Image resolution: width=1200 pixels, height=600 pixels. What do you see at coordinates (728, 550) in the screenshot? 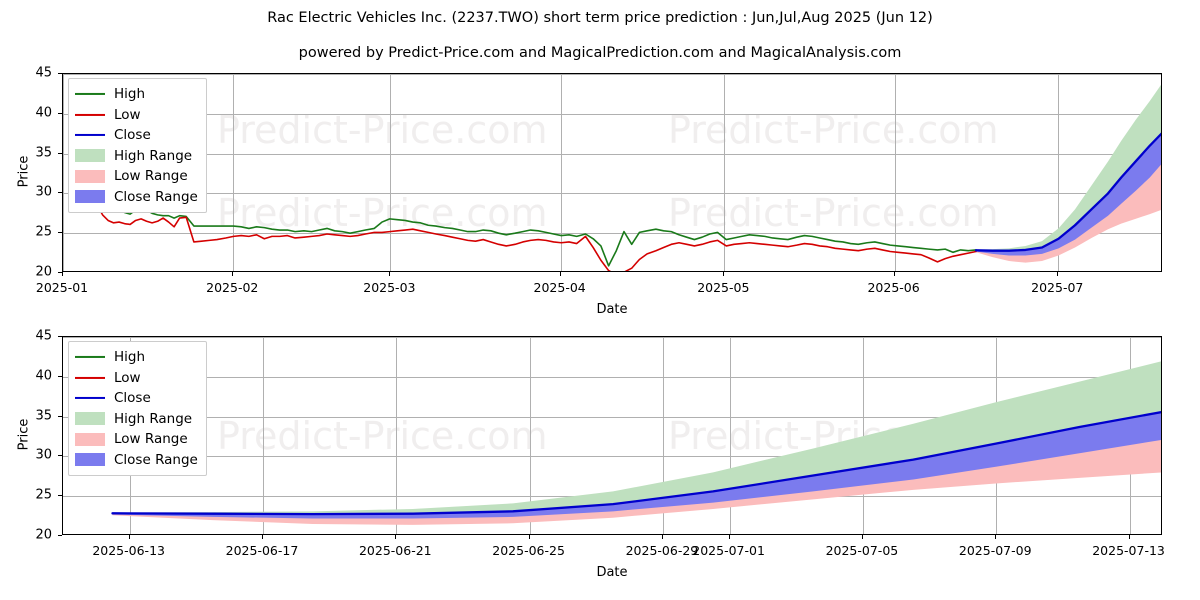
I see `x-tick-label: 2025-07-01` at bounding box center [728, 550].